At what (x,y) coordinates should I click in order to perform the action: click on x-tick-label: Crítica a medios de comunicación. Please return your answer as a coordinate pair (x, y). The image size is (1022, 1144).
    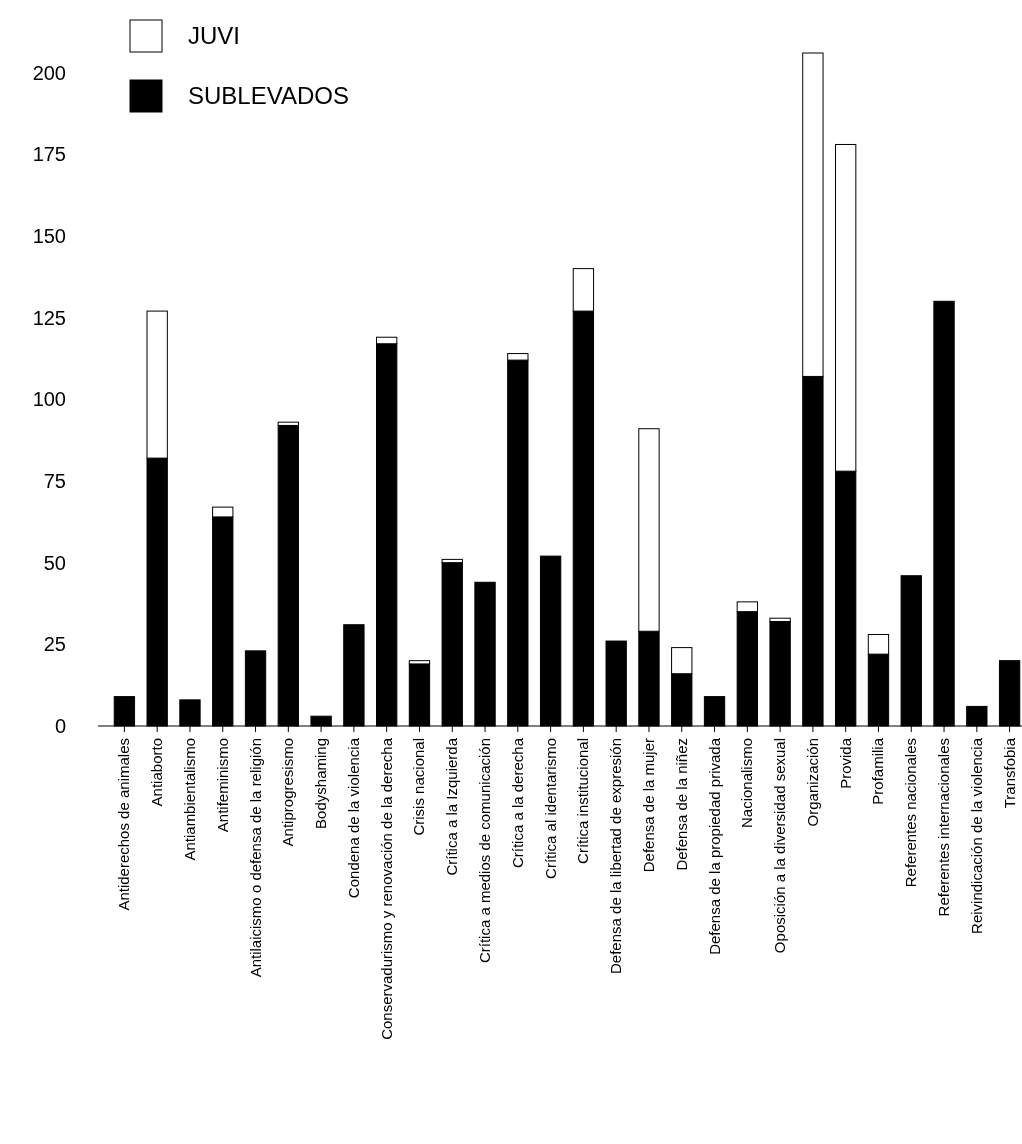
    Looking at the image, I should click on (485, 851).